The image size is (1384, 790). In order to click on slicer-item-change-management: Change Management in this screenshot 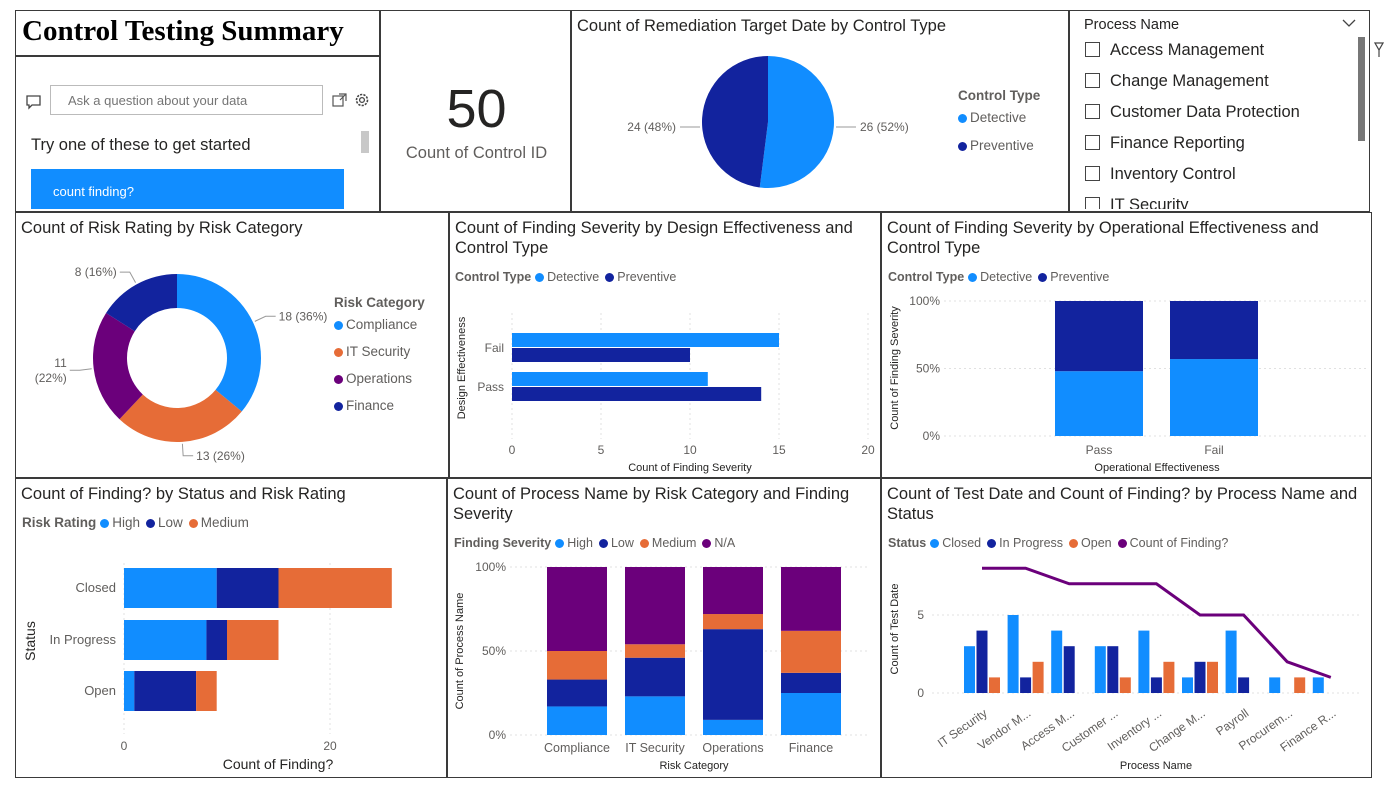, I will do `click(1220, 87)`.